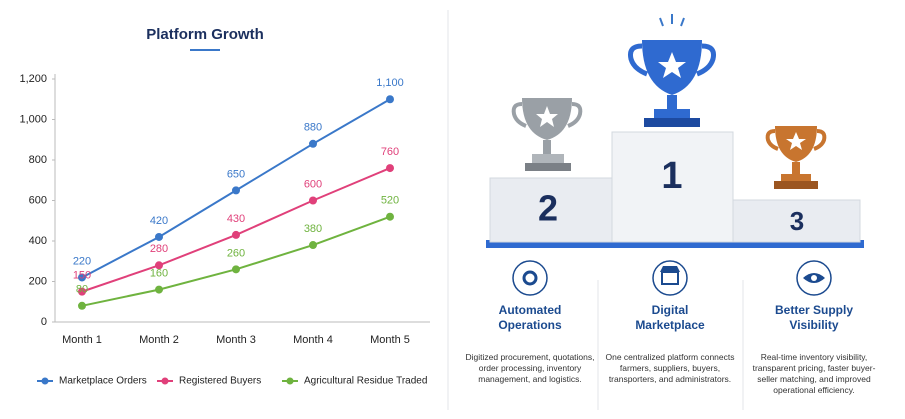 The height and width of the screenshot is (419, 905). Describe the element at coordinates (38, 160) in the screenshot. I see `y-tick-label: 800` at that location.